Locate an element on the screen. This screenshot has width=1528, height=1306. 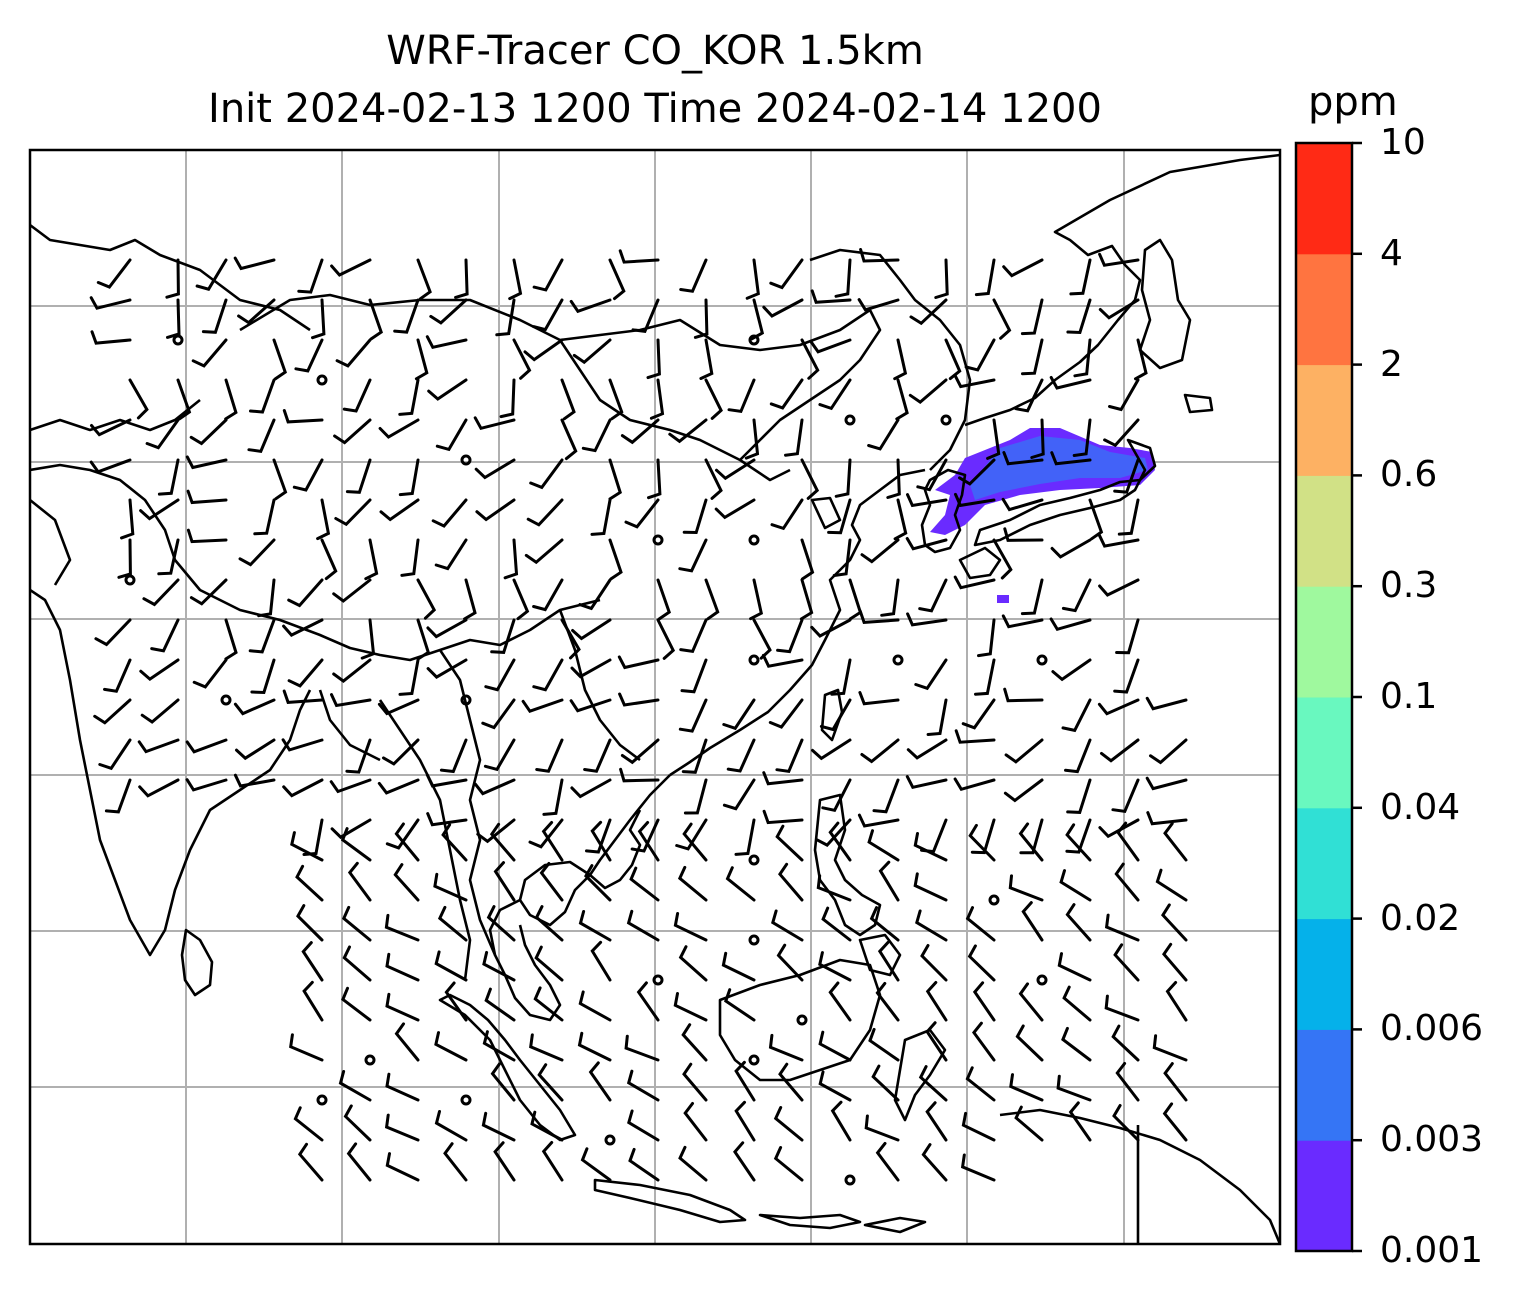
colorbar-tick-label: 0.006 is located at coordinates (1432, 1029).